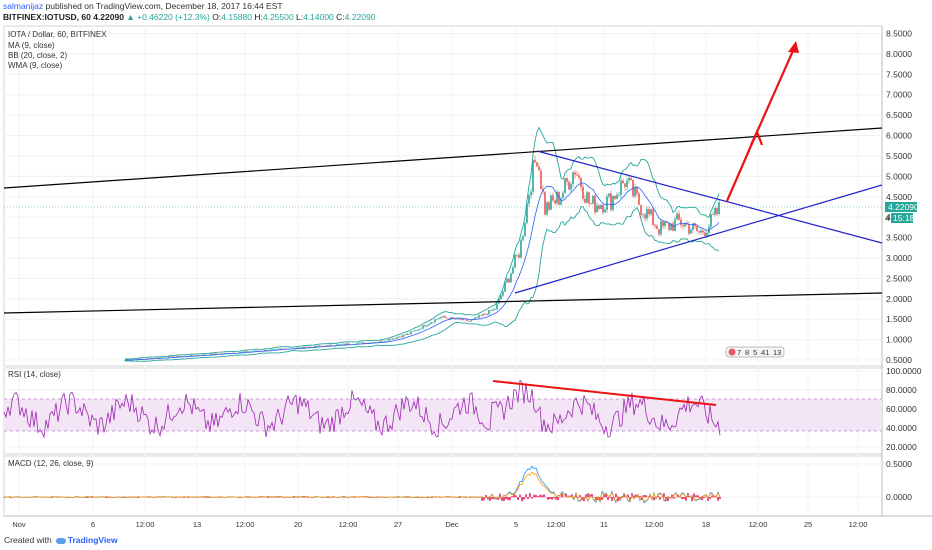 This screenshot has height=550, width=932. What do you see at coordinates (92, 540) in the screenshot?
I see `tradingview-brand: TradingView` at bounding box center [92, 540].